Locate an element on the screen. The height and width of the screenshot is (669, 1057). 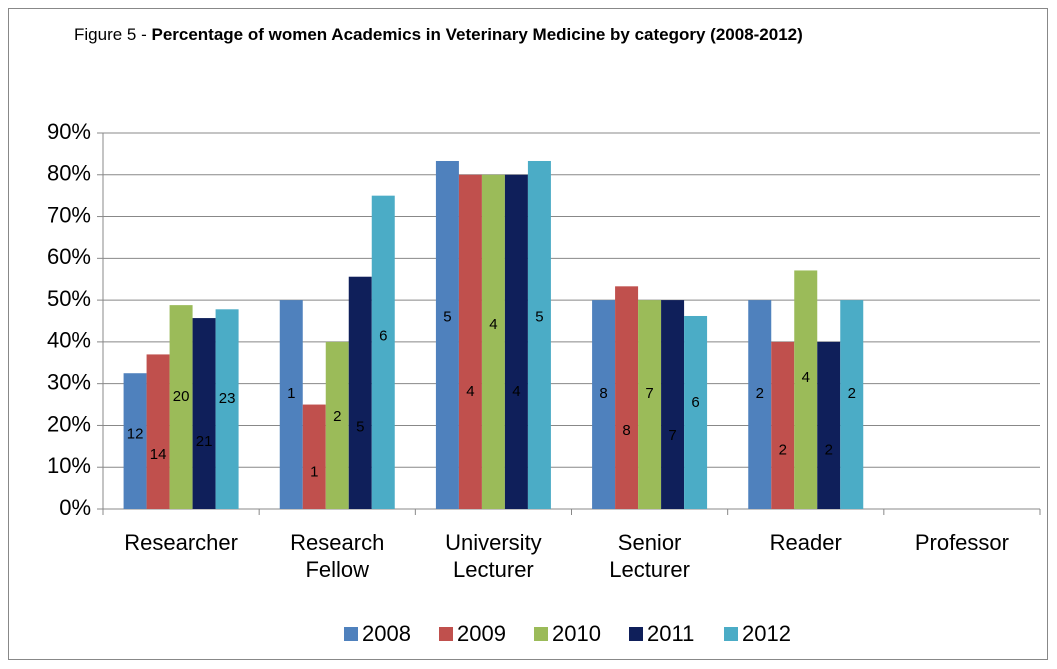
y-tick-label: 0% is located at coordinates (75, 507).